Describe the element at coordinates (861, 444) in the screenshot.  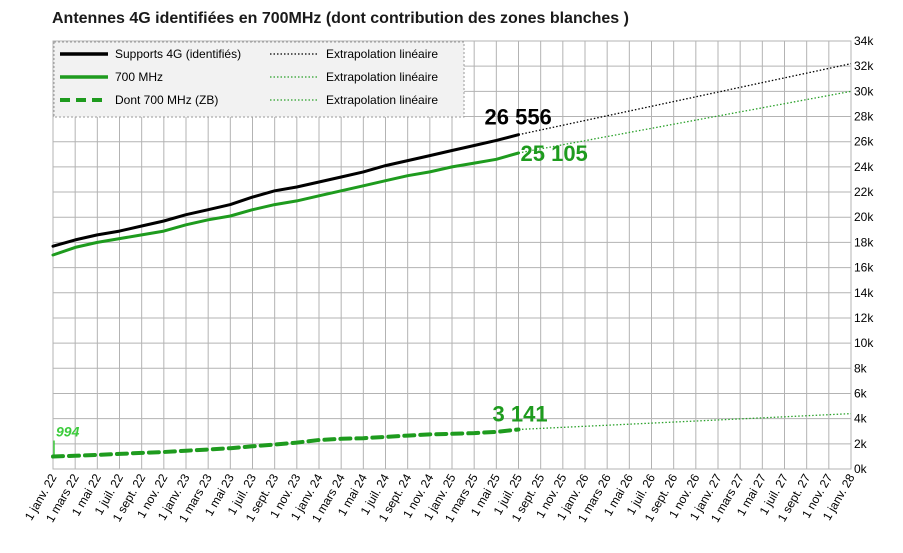
I see `y-tick-label: 2k` at that location.